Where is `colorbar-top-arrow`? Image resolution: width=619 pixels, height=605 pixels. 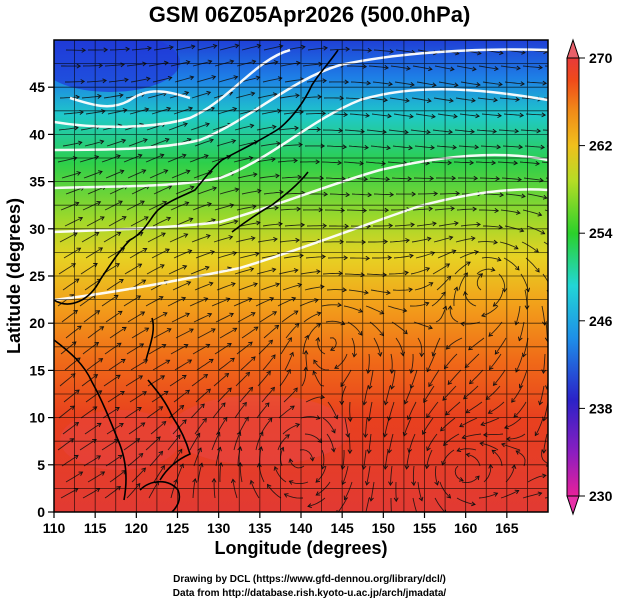 colorbar-top-arrow is located at coordinates (573, 48).